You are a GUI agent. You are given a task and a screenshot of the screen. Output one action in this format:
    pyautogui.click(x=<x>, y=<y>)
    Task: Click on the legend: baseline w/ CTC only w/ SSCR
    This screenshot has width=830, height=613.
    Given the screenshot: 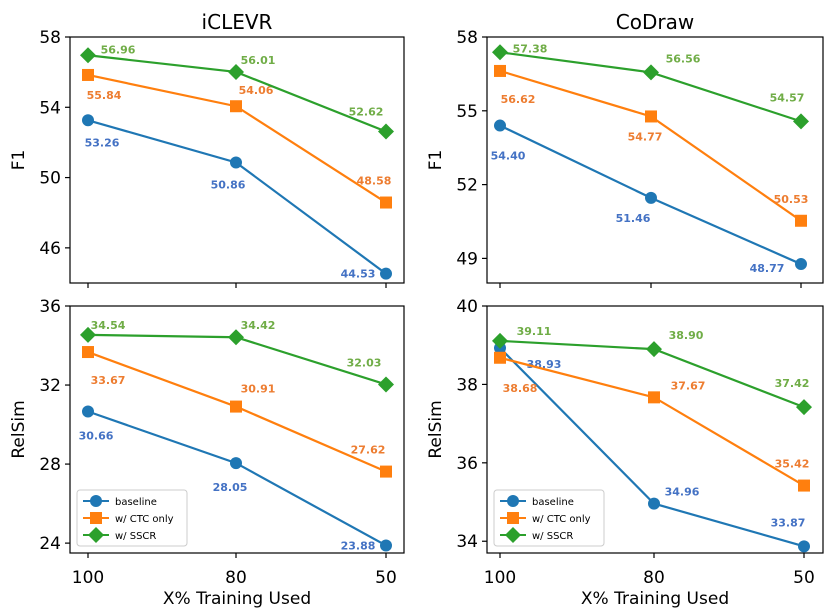 What is the action you would take?
    pyautogui.click(x=549, y=518)
    